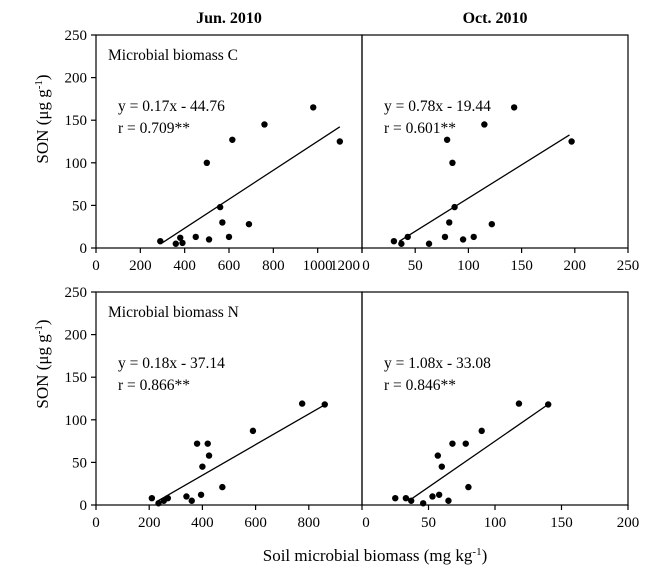  What do you see at coordinates (495, 523) in the screenshot?
I see `x-tick-label: 100` at bounding box center [495, 523].